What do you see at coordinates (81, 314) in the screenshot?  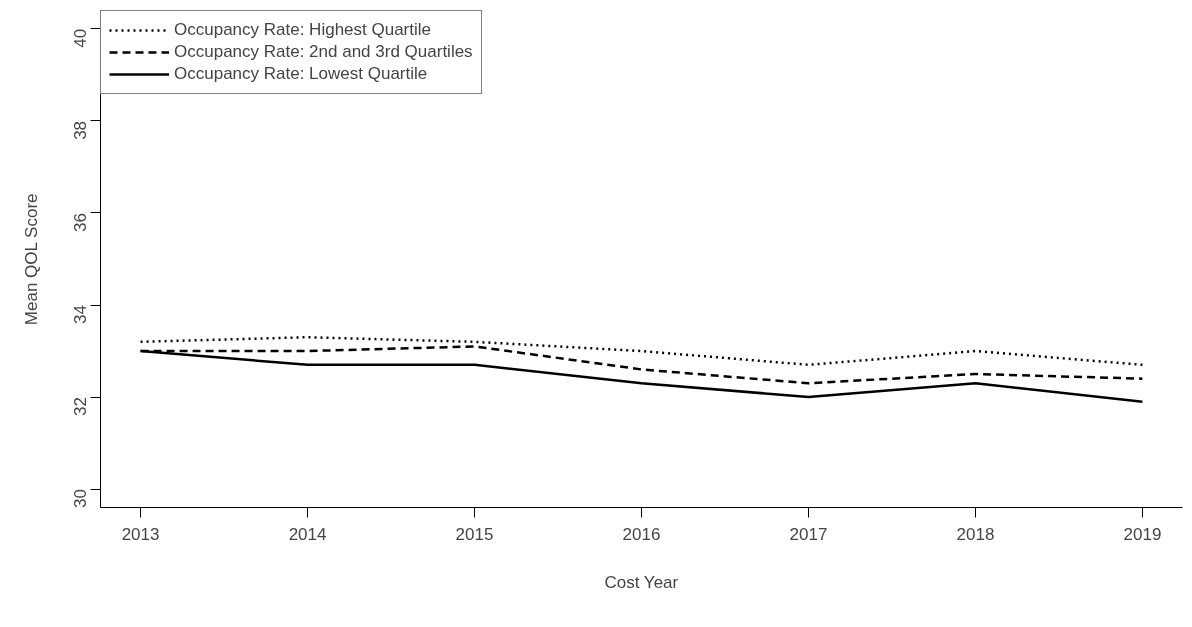 I see `y-tick-label: 34` at bounding box center [81, 314].